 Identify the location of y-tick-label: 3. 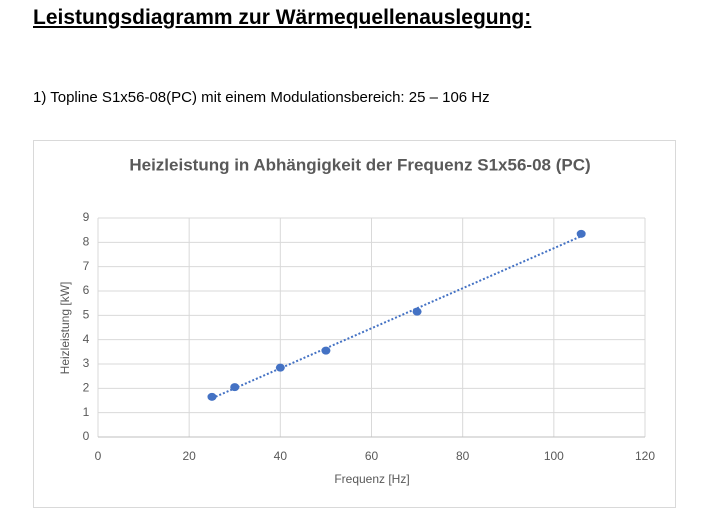
(86, 363).